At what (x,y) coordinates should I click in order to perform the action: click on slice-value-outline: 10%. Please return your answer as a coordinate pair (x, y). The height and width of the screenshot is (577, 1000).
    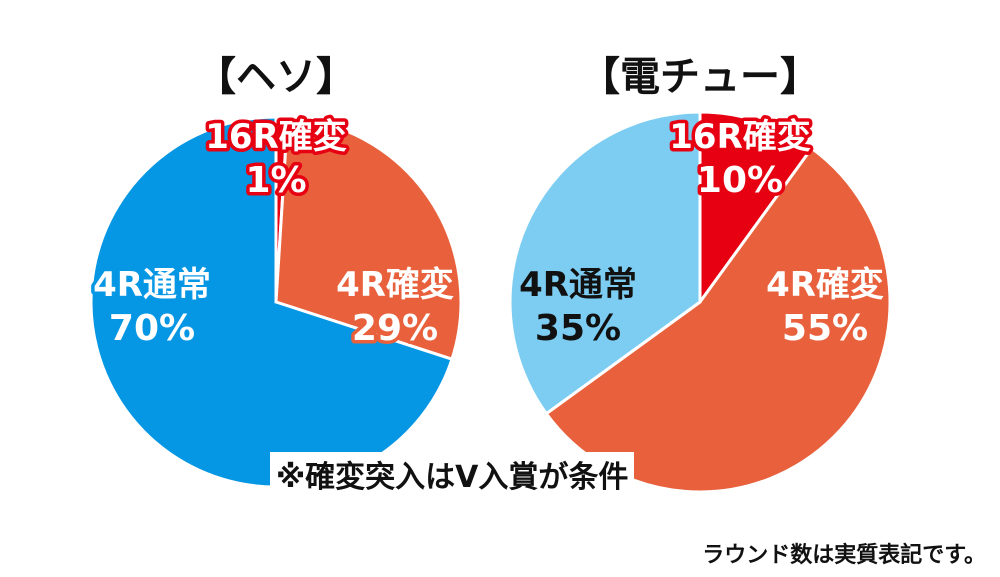
    Looking at the image, I should click on (740, 180).